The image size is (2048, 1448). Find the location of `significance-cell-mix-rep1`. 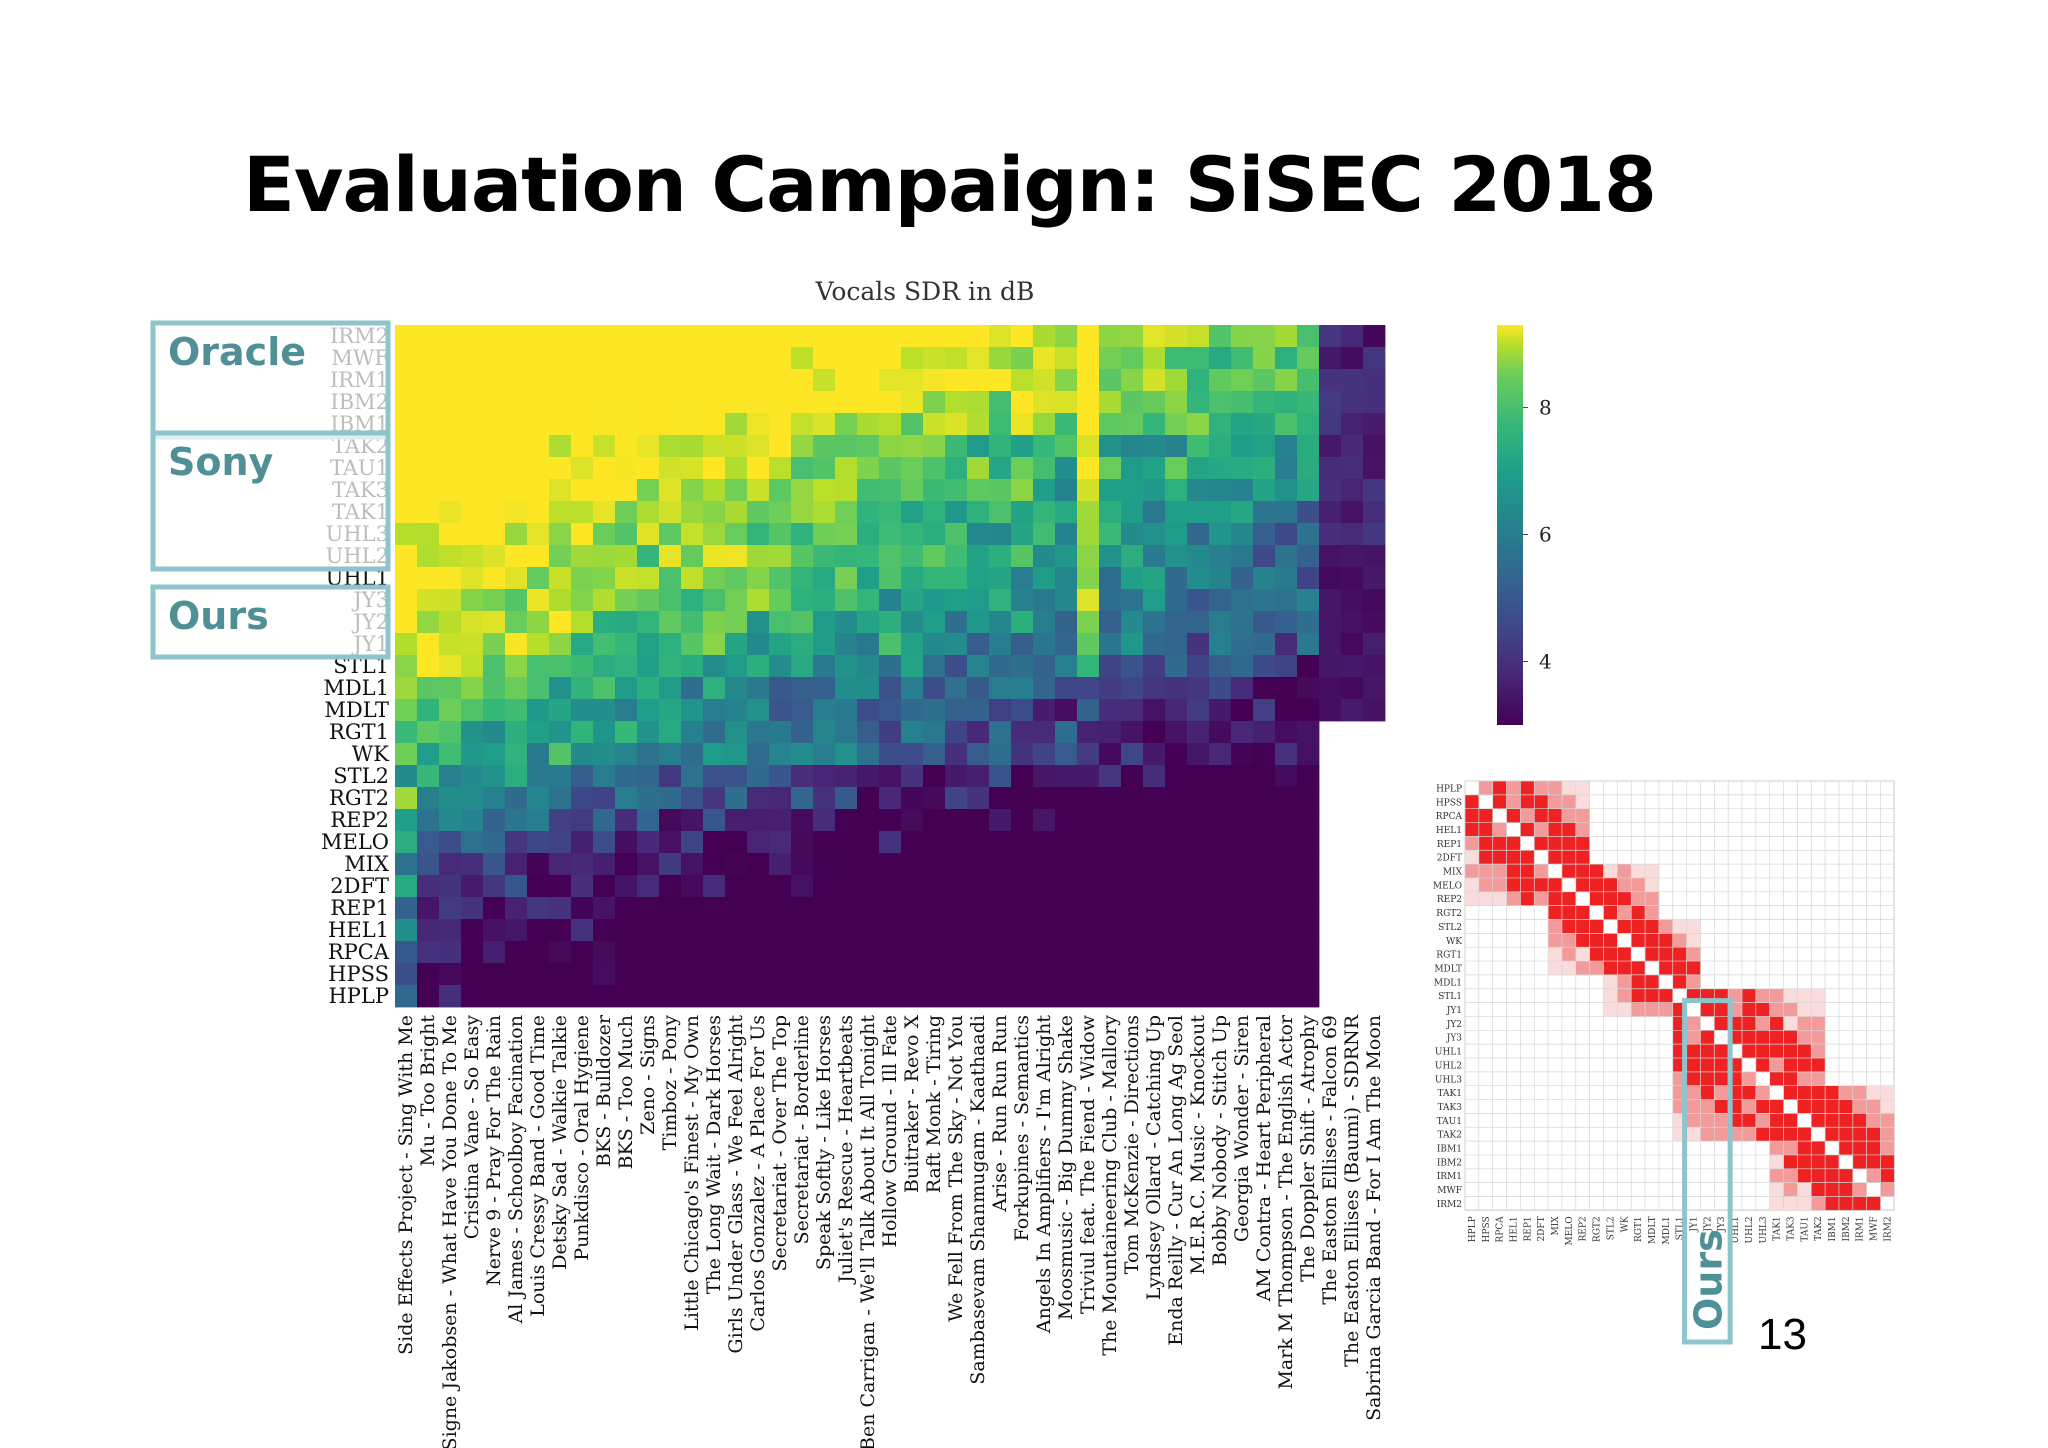

significance-cell-mix-rep1 is located at coordinates (1527, 871).